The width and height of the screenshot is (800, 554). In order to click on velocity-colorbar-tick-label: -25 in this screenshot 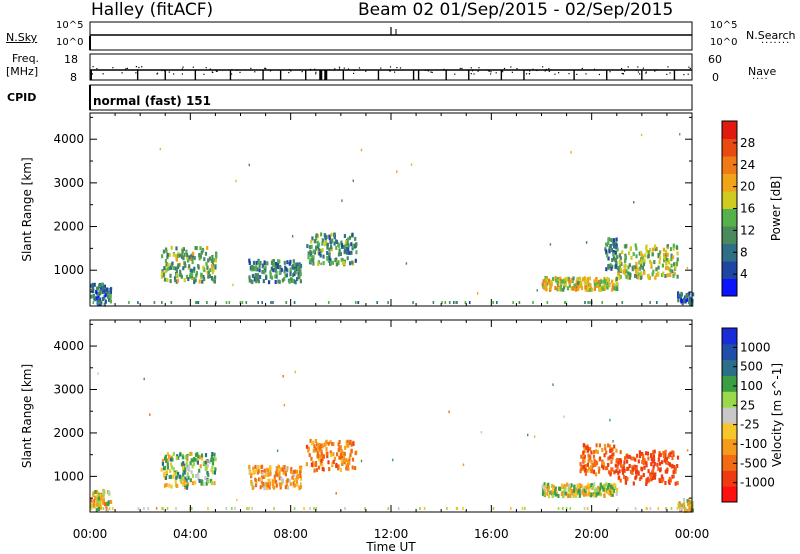, I will do `click(750, 425)`.